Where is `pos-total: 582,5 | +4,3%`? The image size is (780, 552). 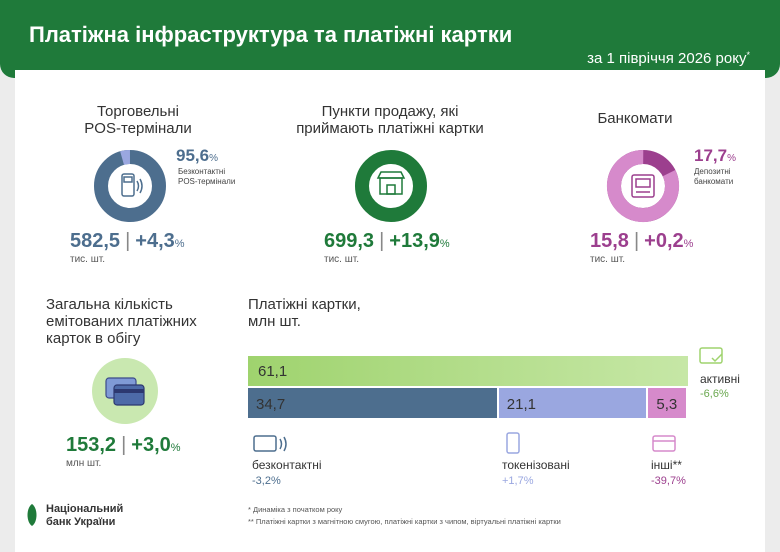
pos-total: 582,5 | +4,3% is located at coordinates (127, 241).